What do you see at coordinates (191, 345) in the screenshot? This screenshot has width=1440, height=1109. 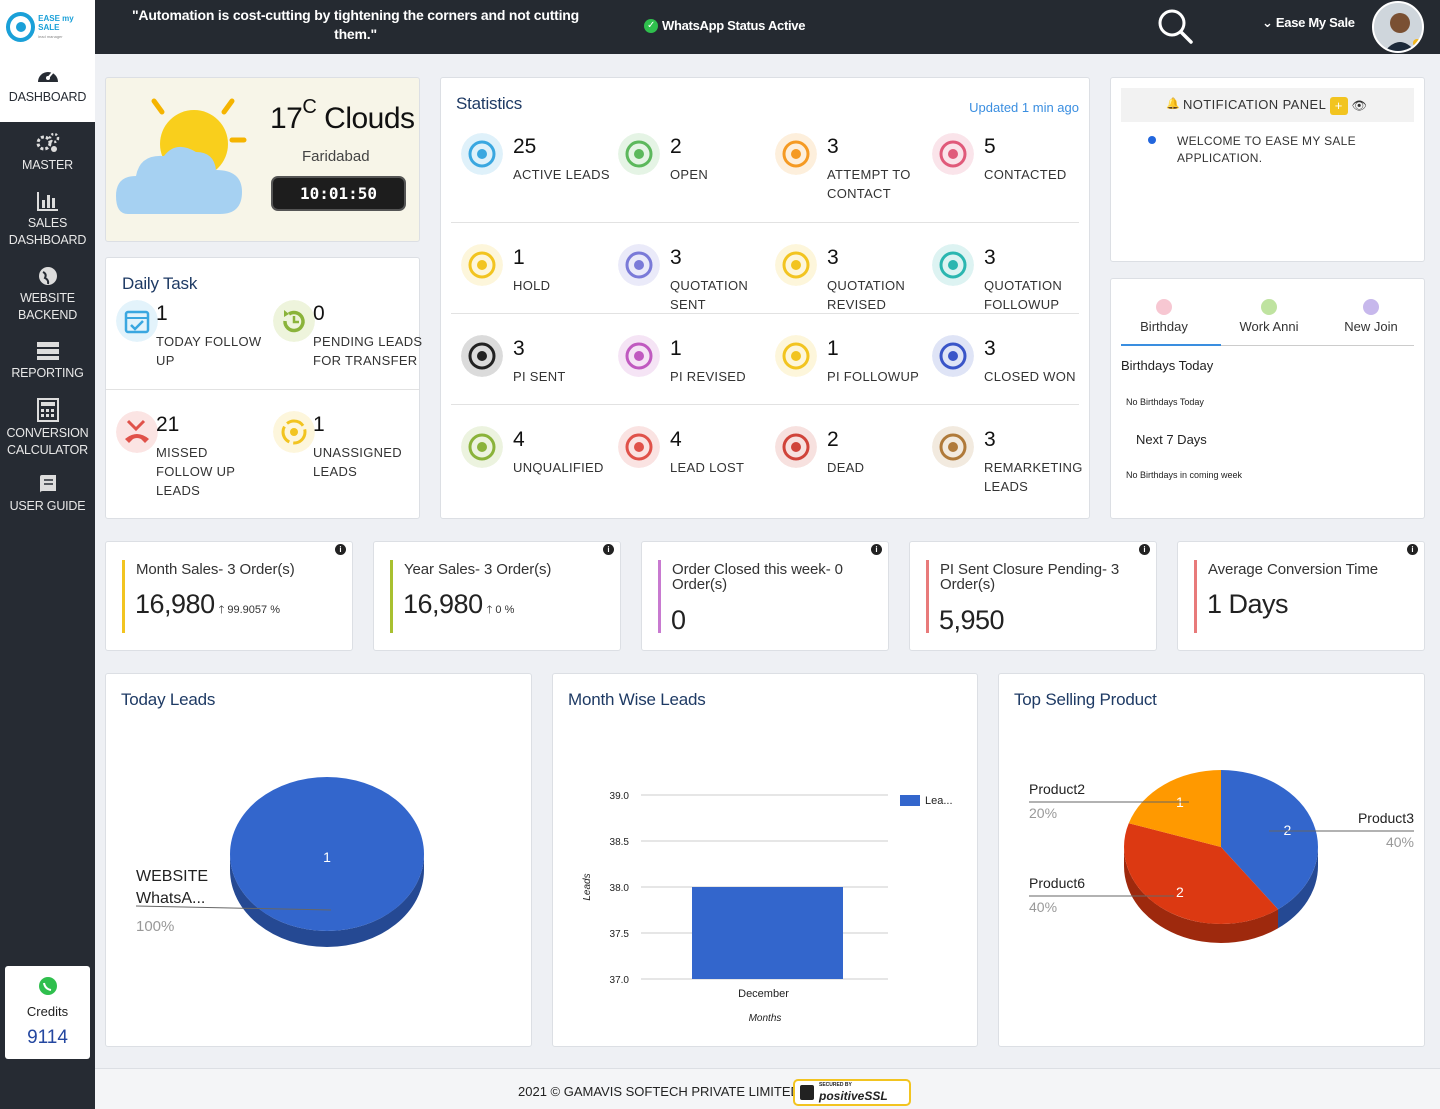 I see `task-today-follow-up: 1 TODAY FOLLOW UP` at bounding box center [191, 345].